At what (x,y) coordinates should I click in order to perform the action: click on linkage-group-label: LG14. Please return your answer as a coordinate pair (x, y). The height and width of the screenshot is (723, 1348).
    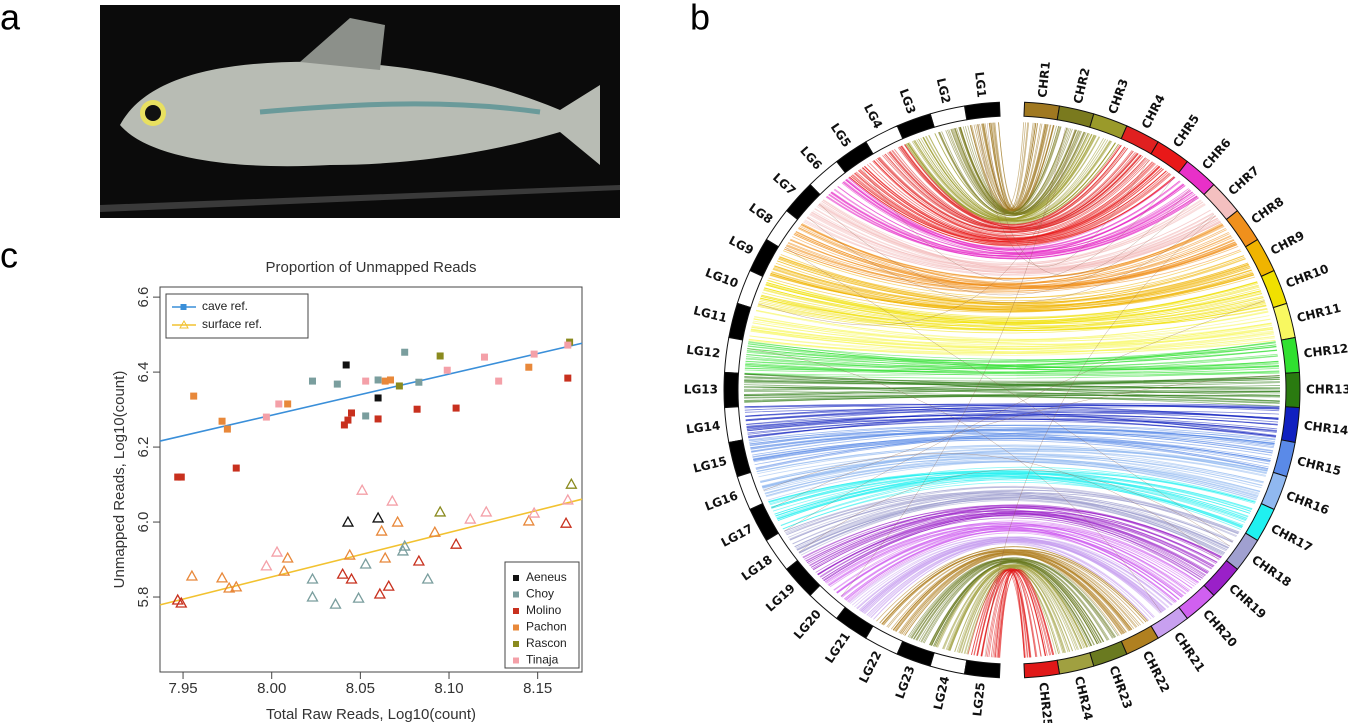
    Looking at the image, I should click on (703, 427).